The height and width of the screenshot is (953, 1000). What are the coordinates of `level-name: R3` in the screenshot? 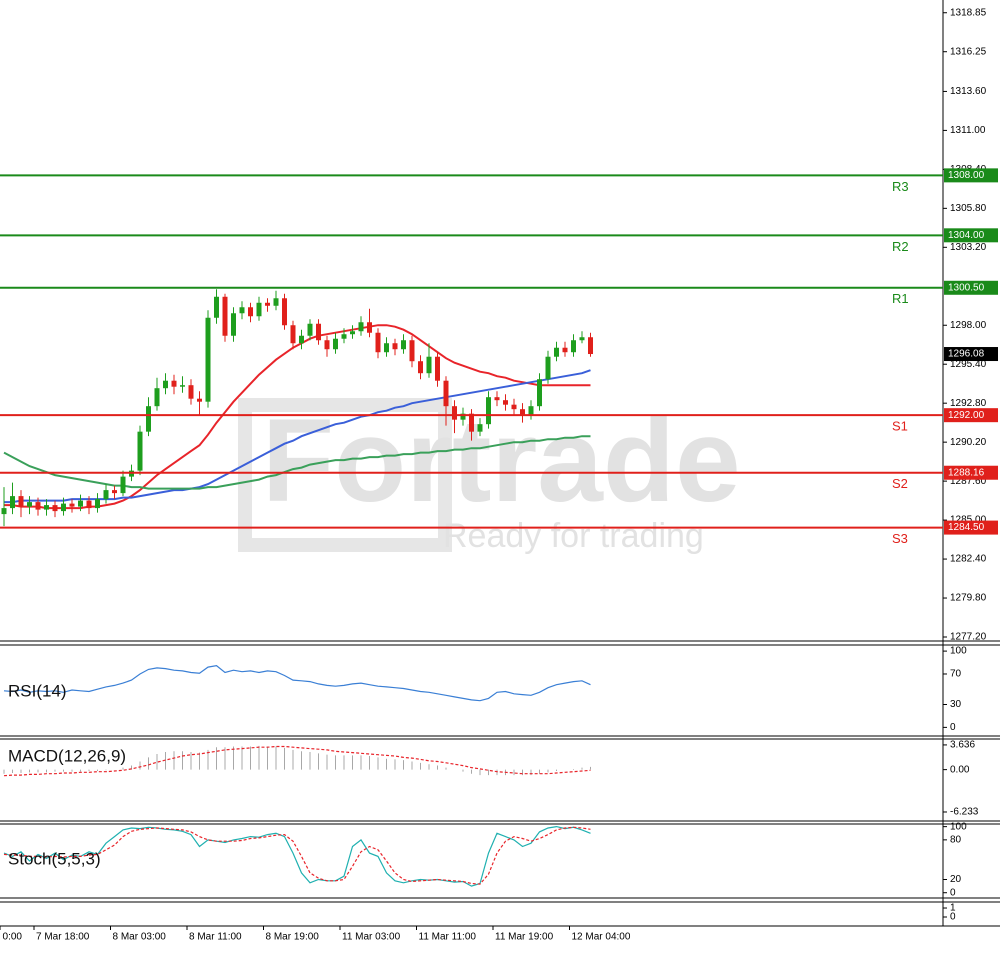 It's located at (900, 186).